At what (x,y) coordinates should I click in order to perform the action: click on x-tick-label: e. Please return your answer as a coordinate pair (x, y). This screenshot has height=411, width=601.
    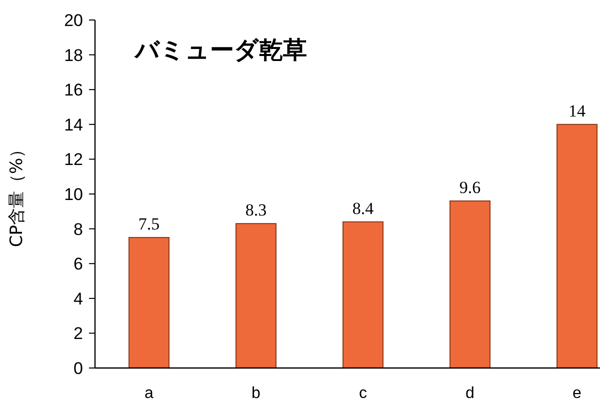
    Looking at the image, I should click on (577, 393).